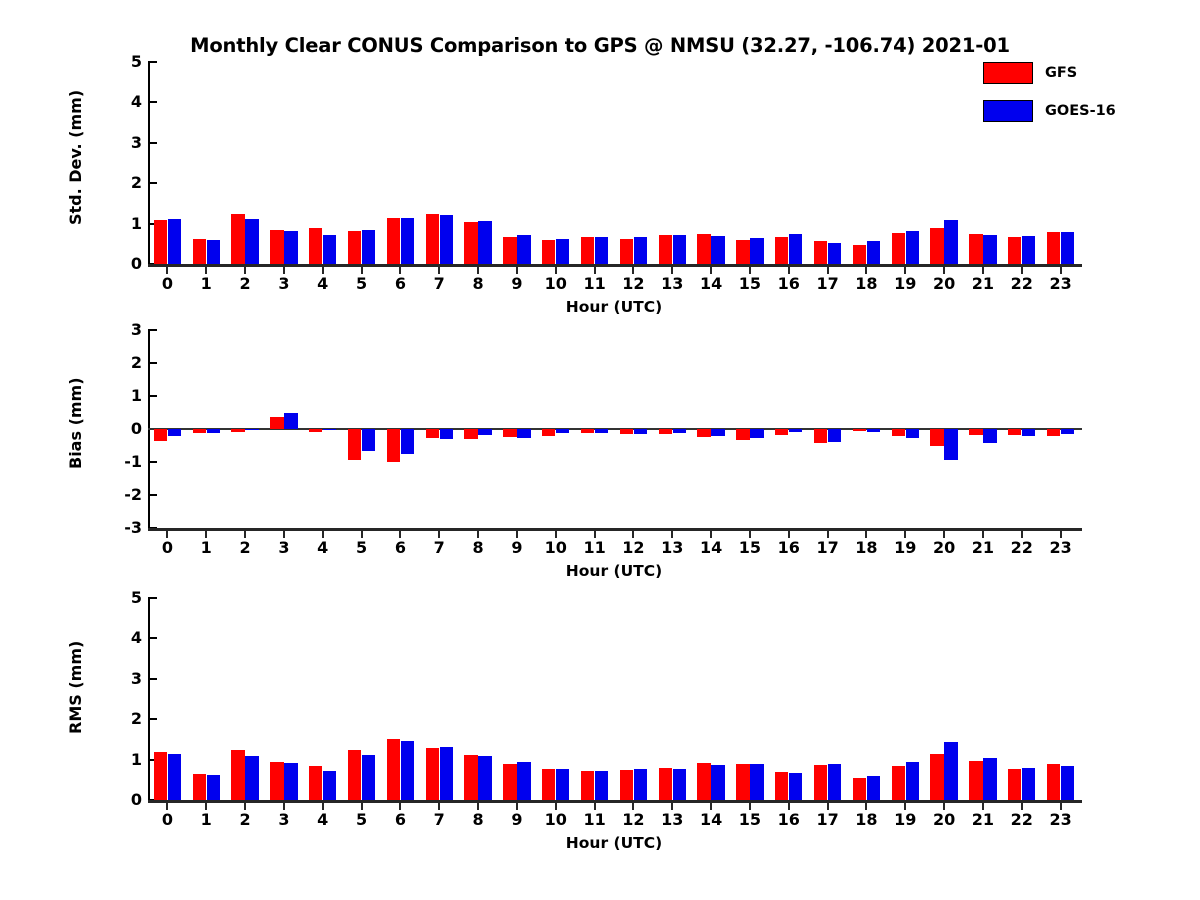  I want to click on legend-item-gfs: GFS, so click(1083, 72).